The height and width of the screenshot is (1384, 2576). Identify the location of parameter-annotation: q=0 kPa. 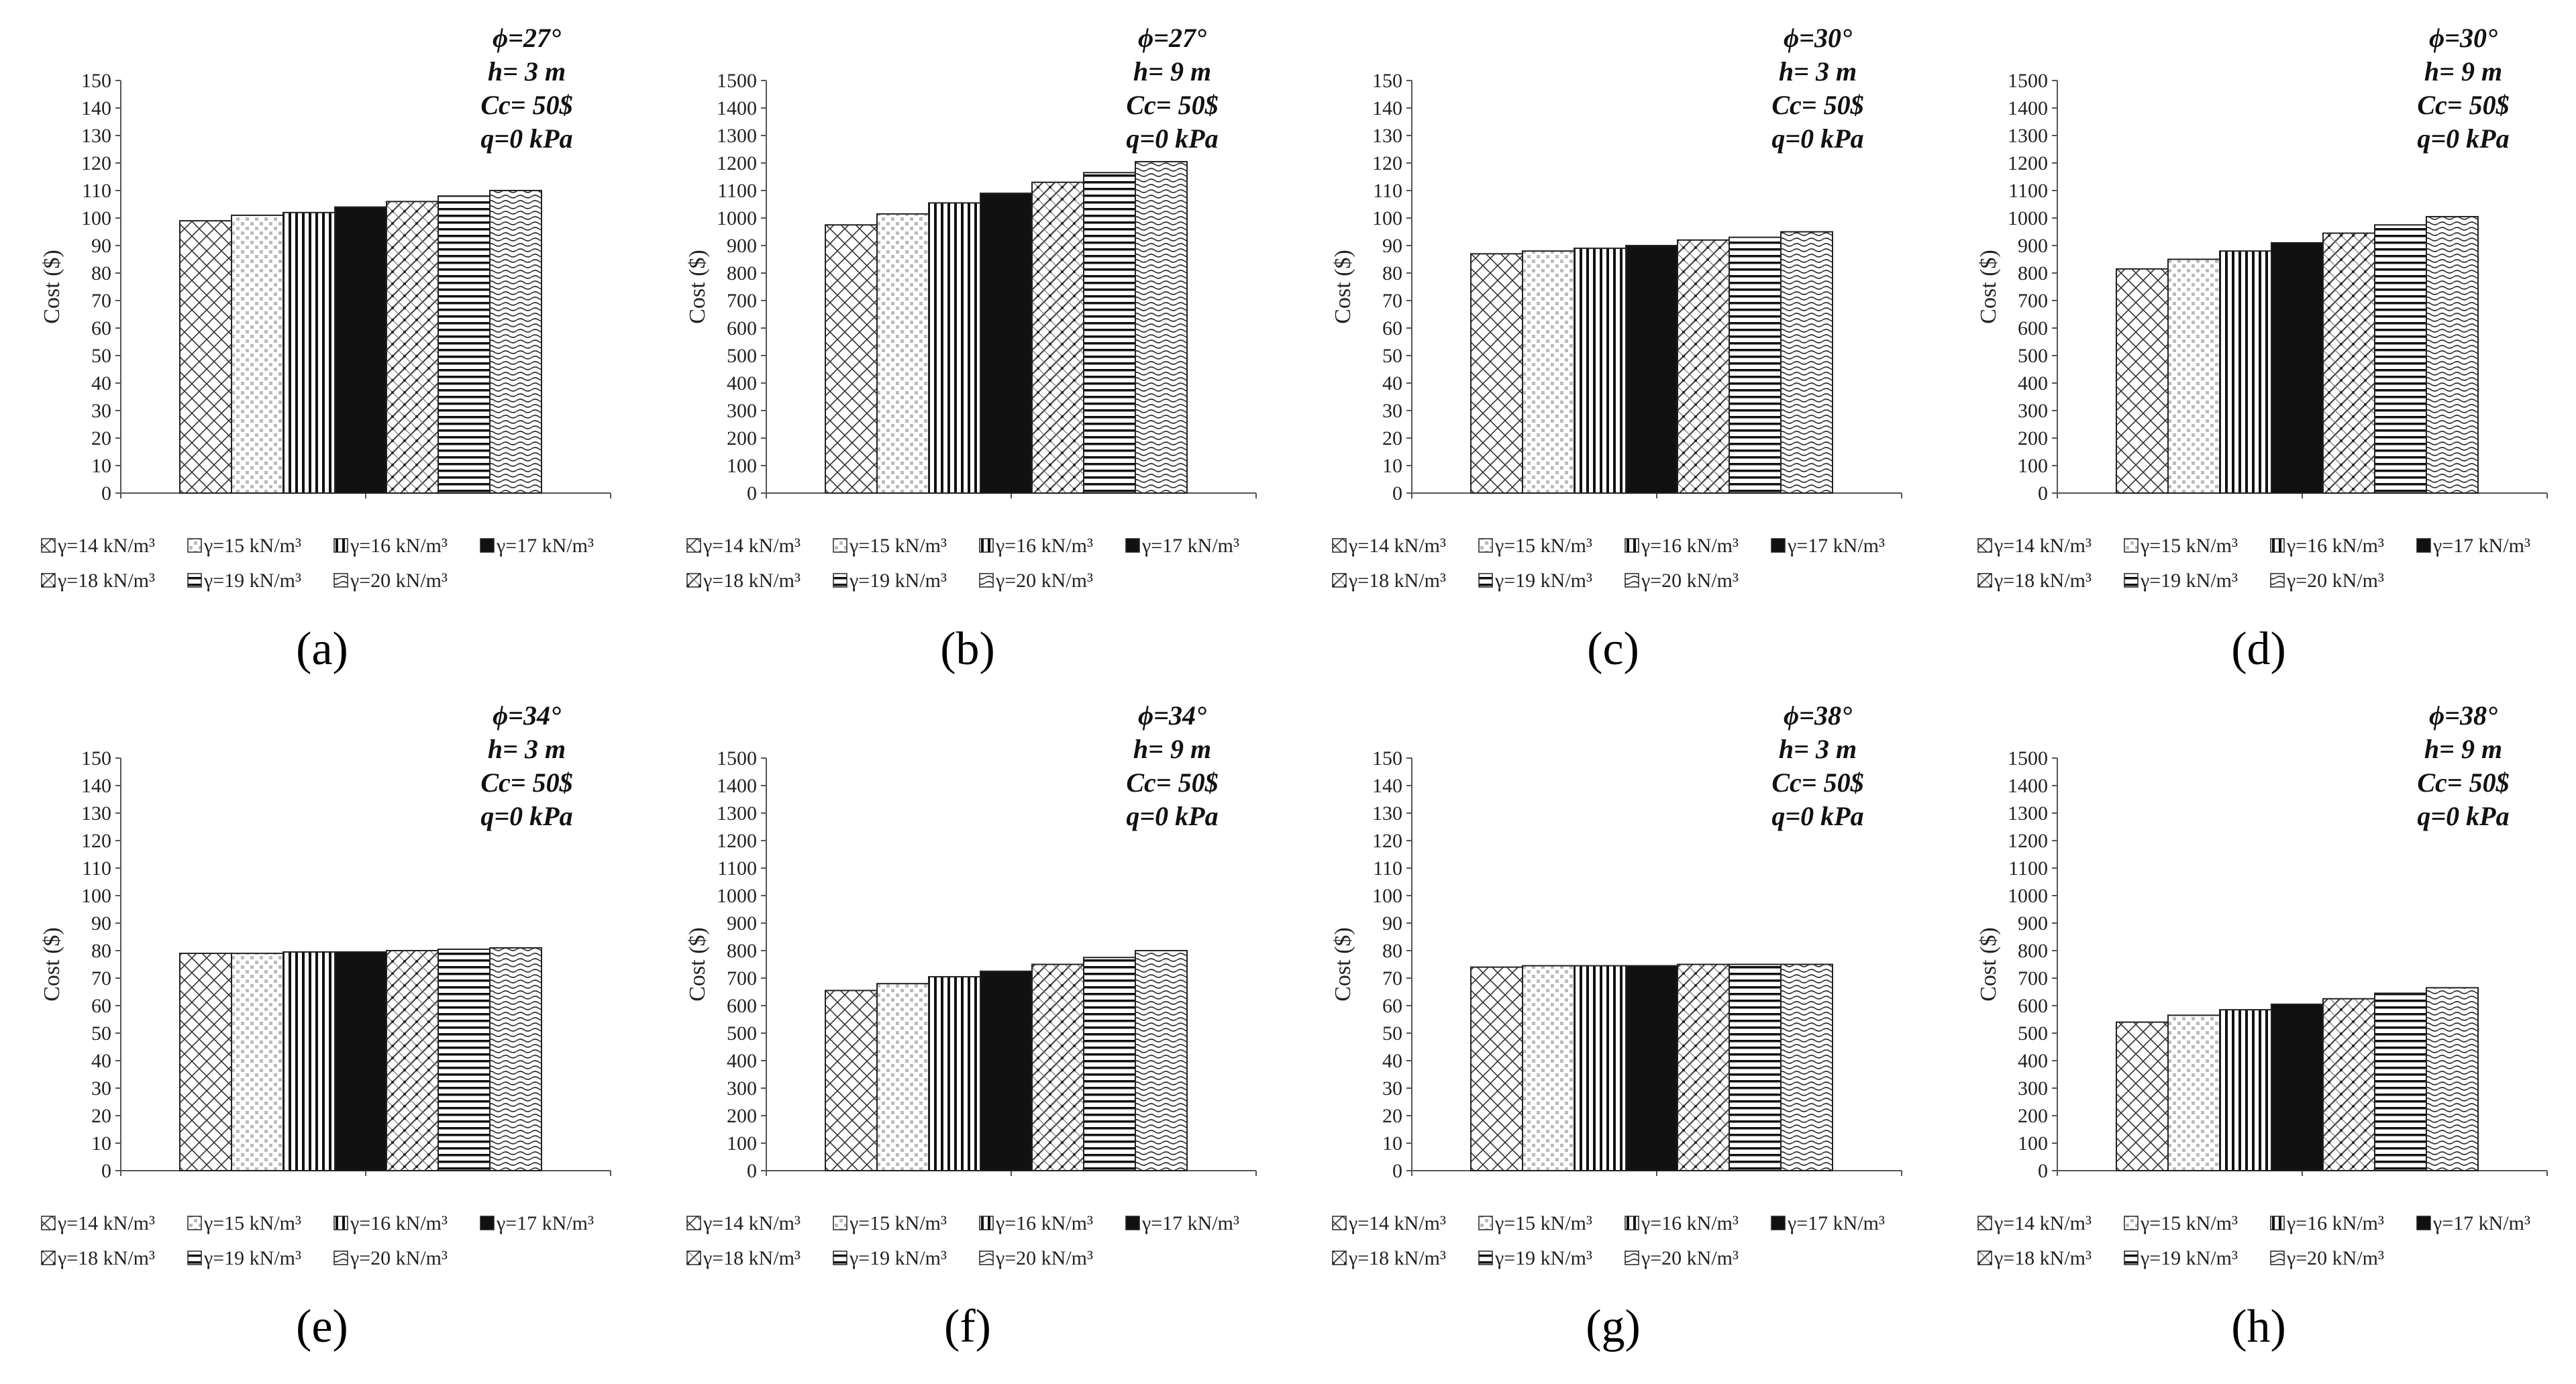
(1817, 138).